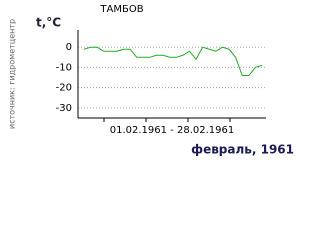 The image size is (320, 240). I want to click on x-ticks, so click(167, 120).